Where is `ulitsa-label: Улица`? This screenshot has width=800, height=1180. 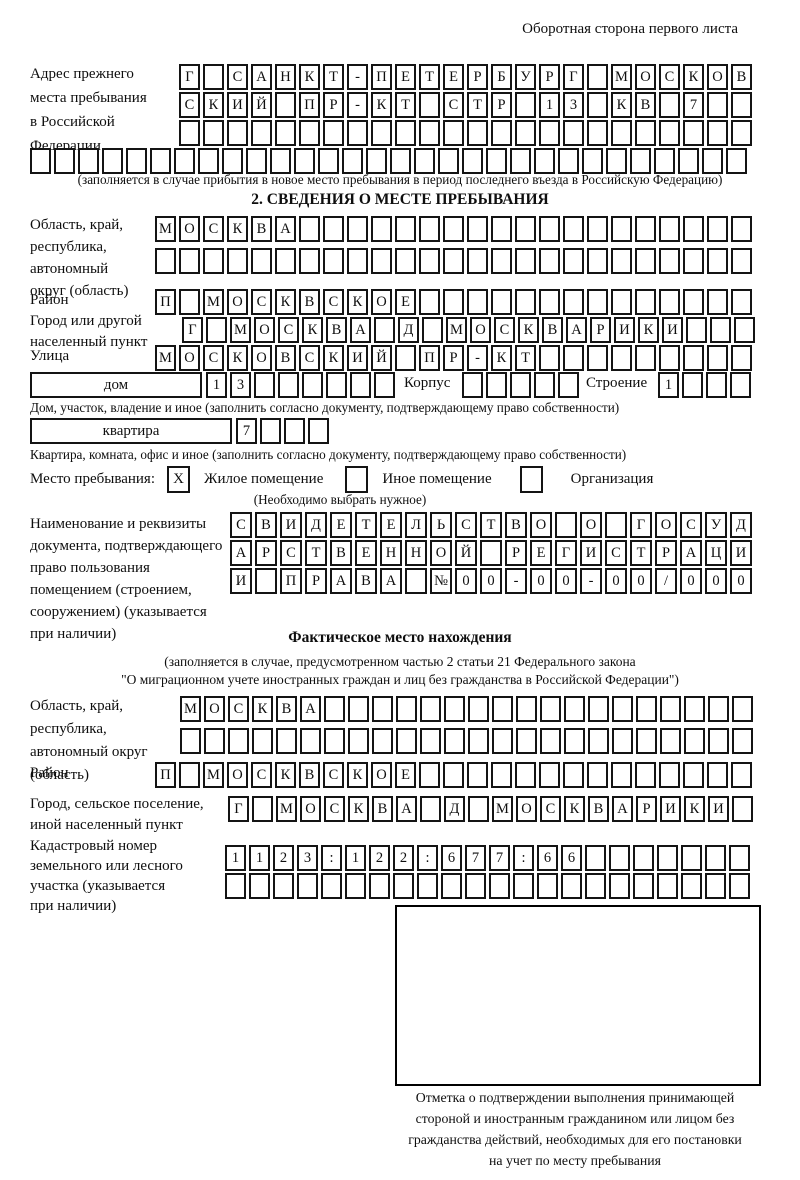
ulitsa-label: Улица is located at coordinates (50, 356).